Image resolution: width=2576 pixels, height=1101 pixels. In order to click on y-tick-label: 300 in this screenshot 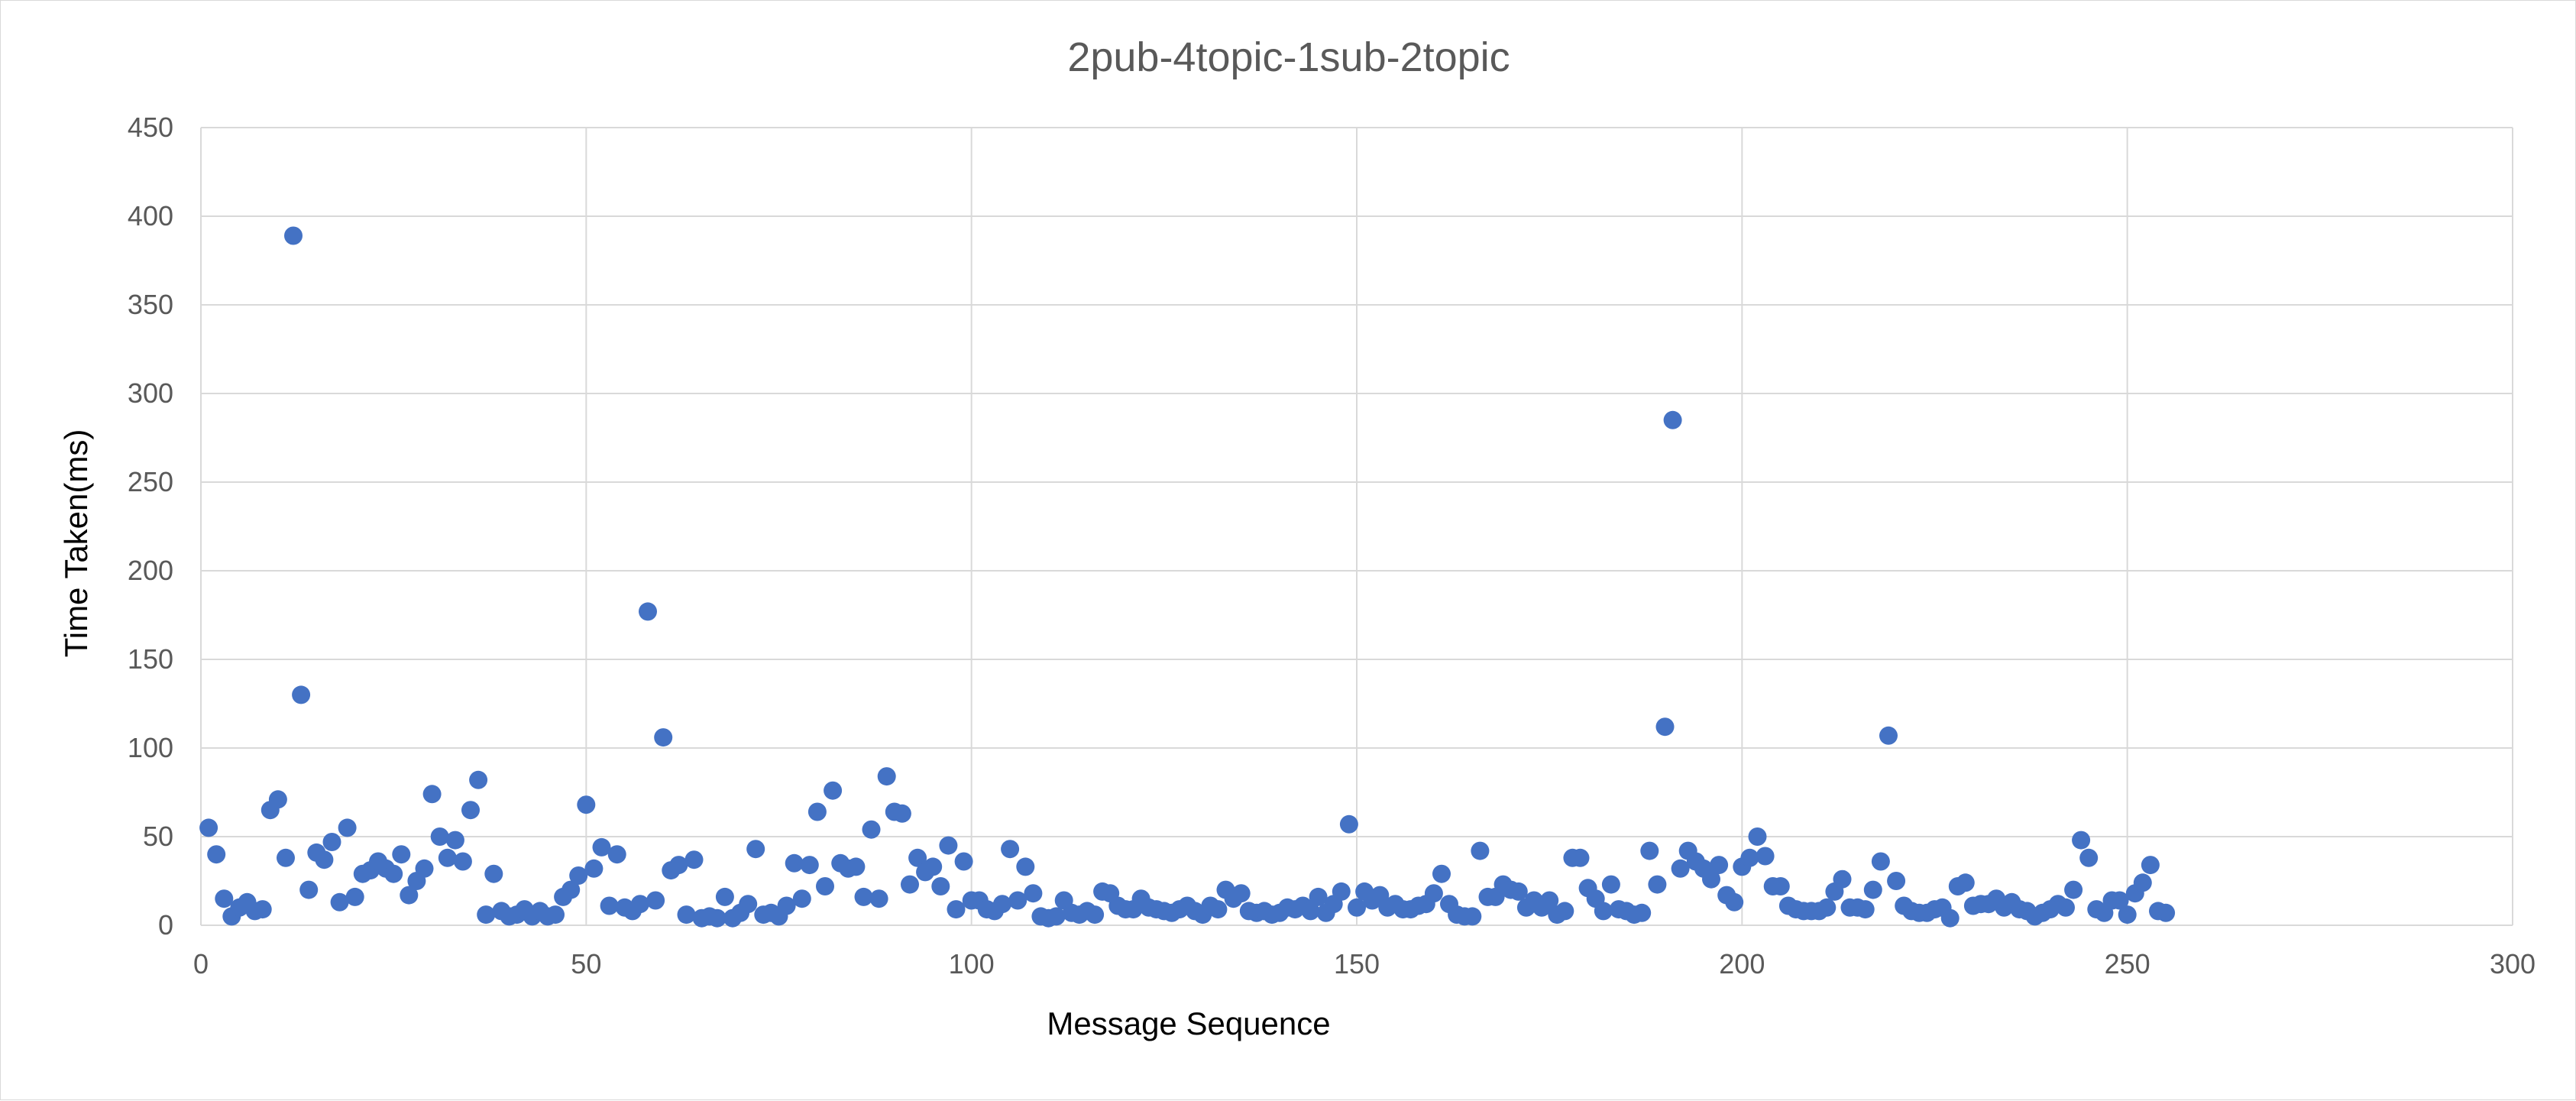, I will do `click(150, 393)`.